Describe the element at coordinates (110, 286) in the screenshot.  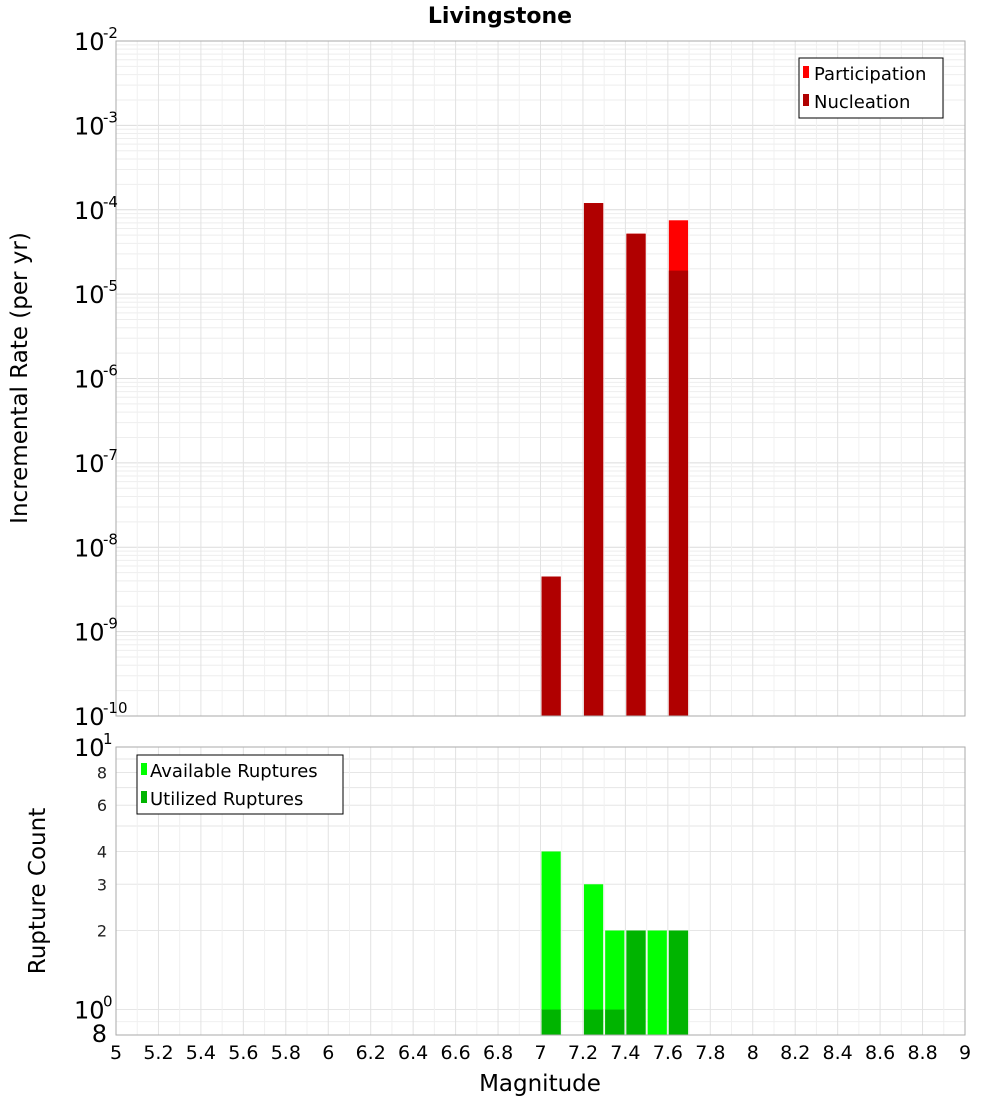
I see `y-tick-exponent: -5` at that location.